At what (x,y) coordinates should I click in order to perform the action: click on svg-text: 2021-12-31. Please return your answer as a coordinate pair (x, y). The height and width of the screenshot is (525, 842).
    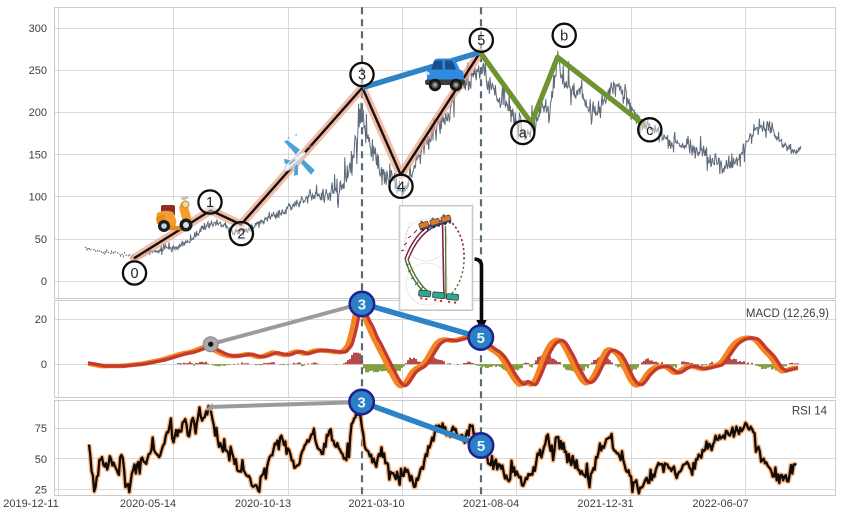
    Looking at the image, I should click on (605, 504).